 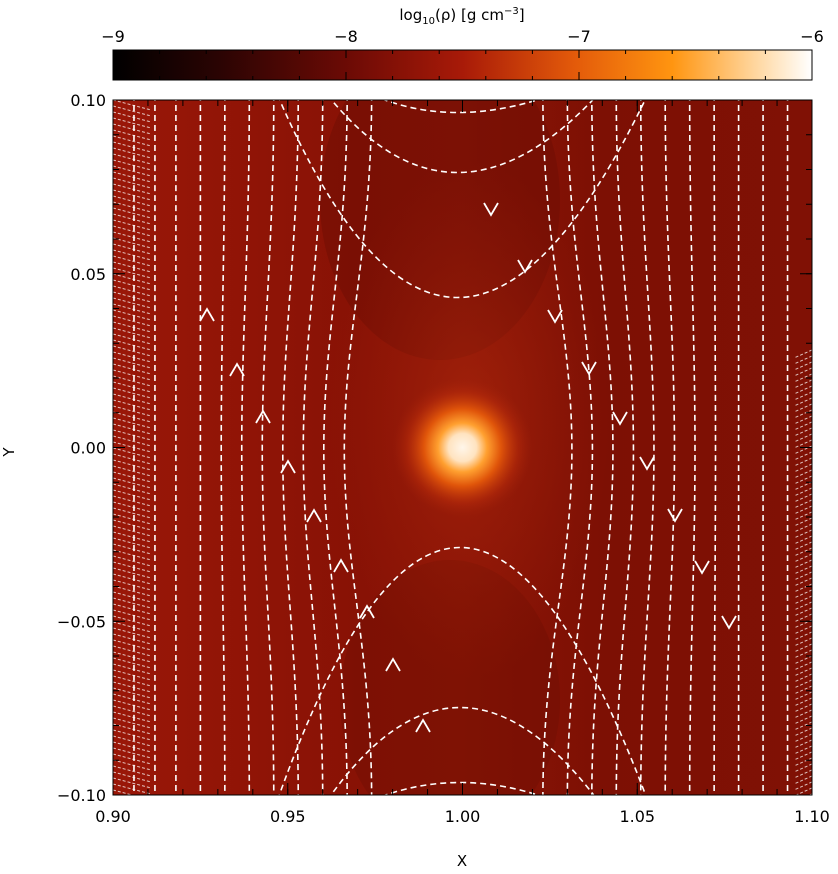 I want to click on x-tick-label: 1.00, so click(x=463, y=816).